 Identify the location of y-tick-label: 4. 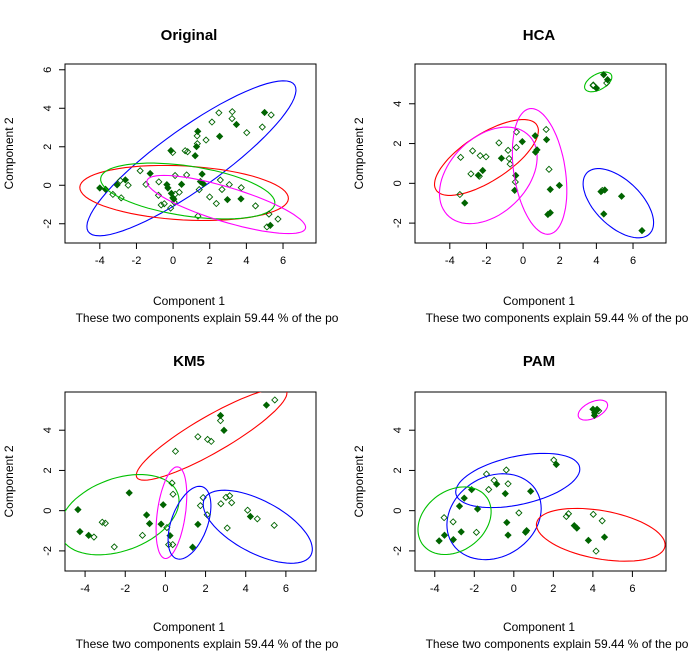
(48, 108).